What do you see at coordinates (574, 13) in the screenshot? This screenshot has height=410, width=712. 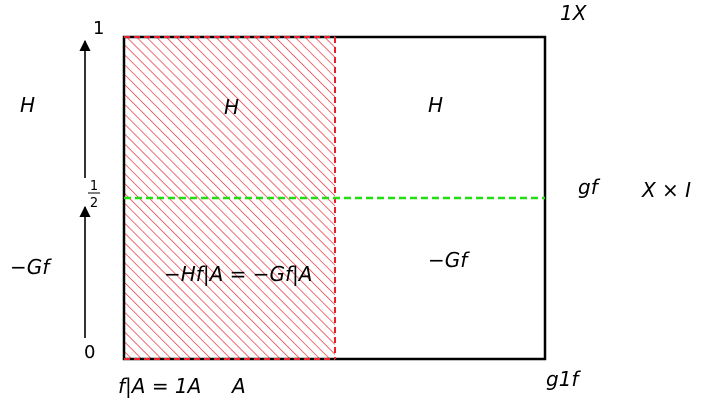 I see `label-top-right: 1X` at bounding box center [574, 13].